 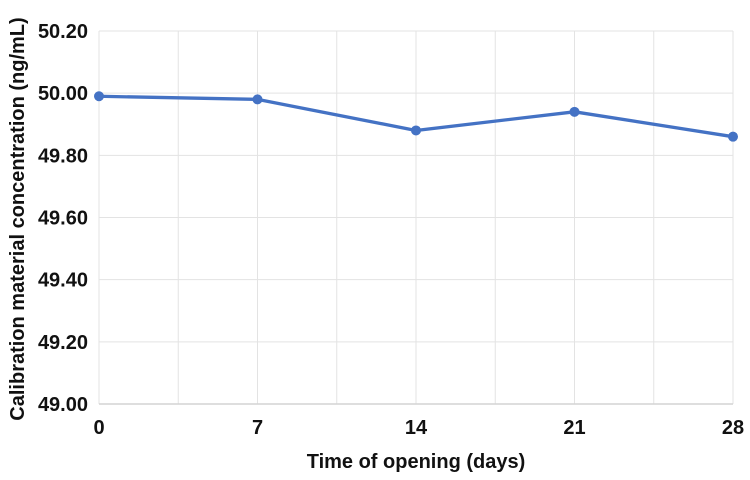 I want to click on y-tick-label: 49.80, so click(x=63, y=156).